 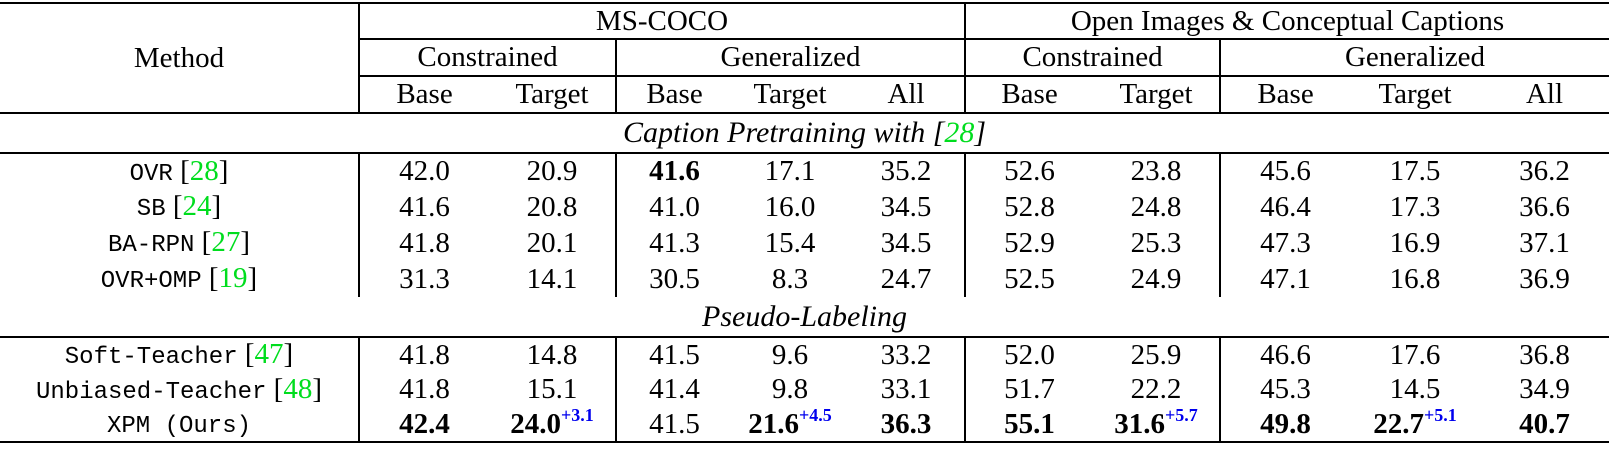 I want to click on value-cell: 37.1, so click(x=1544, y=242).